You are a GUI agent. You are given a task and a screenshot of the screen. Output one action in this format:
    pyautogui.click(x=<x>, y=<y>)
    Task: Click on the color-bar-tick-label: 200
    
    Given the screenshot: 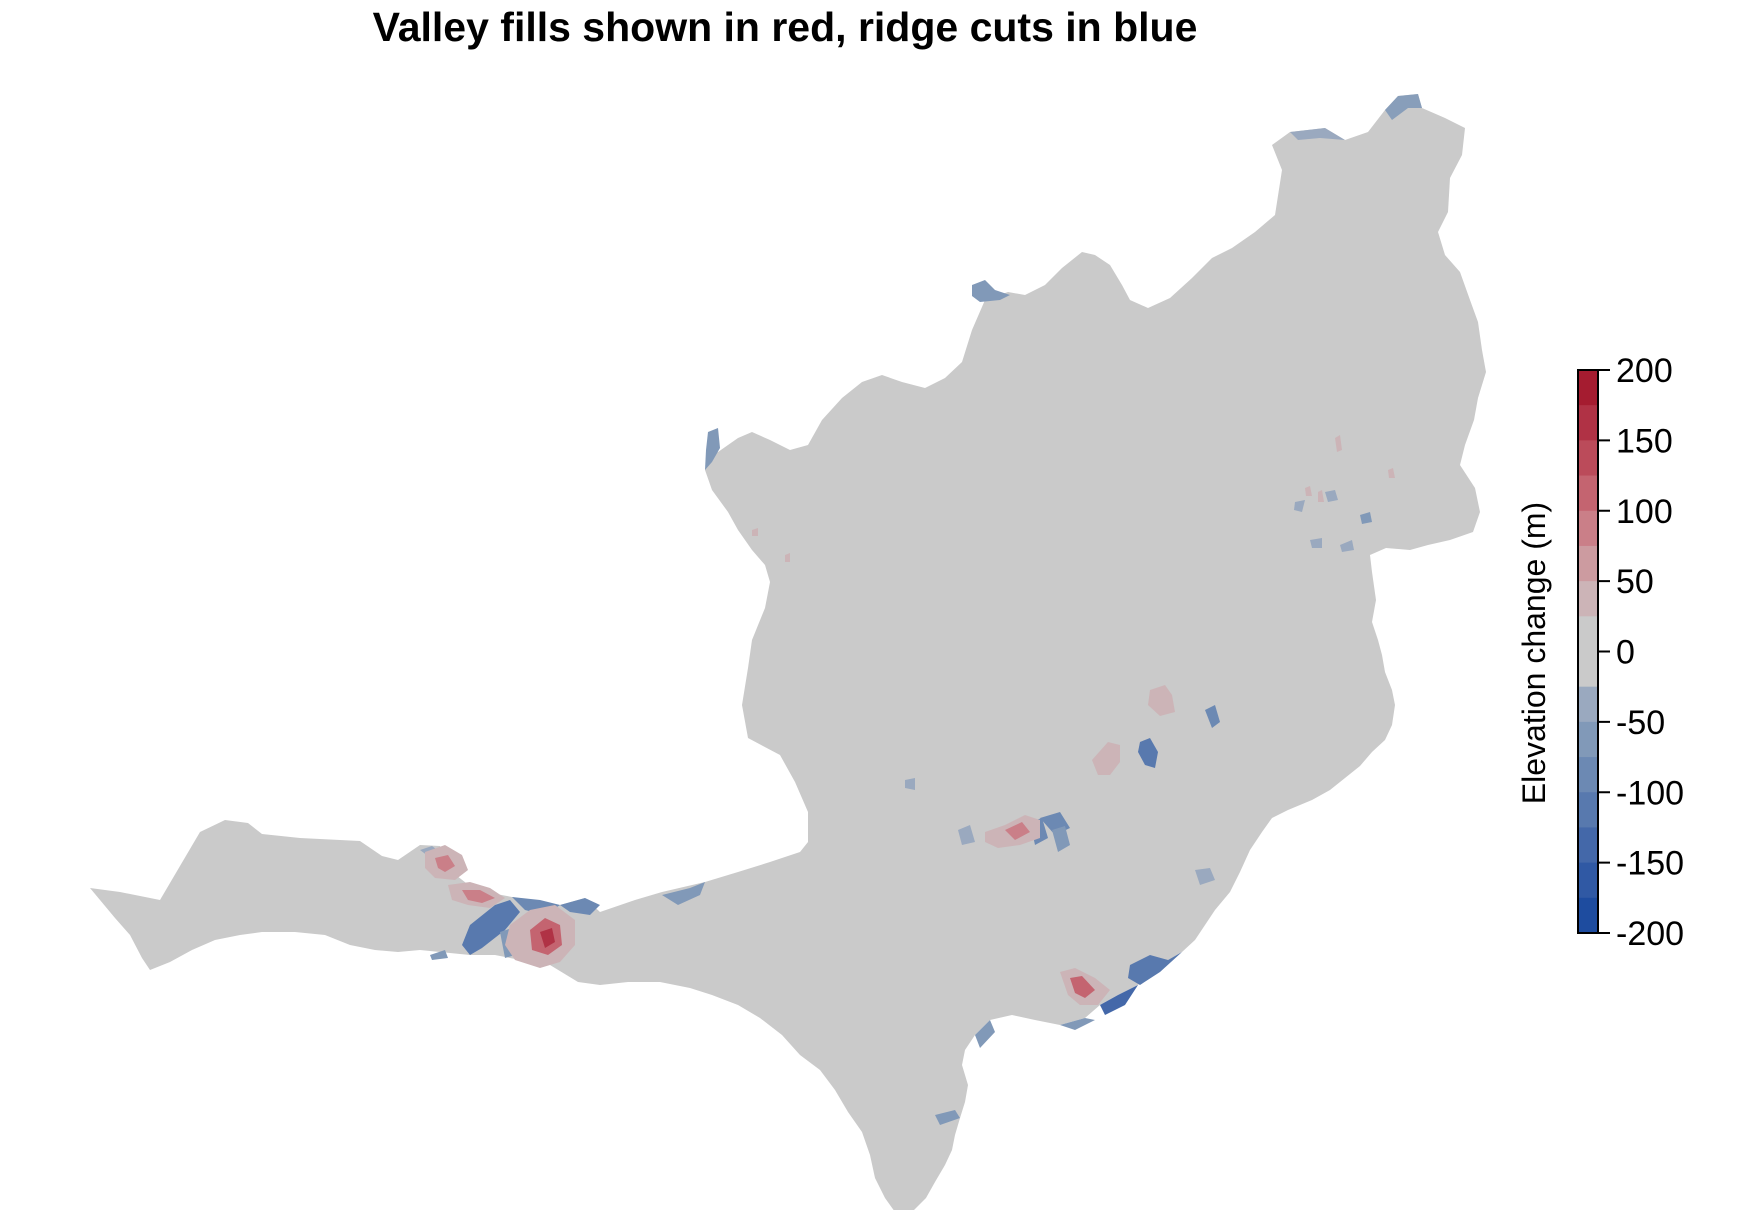 What is the action you would take?
    pyautogui.click(x=1644, y=371)
    